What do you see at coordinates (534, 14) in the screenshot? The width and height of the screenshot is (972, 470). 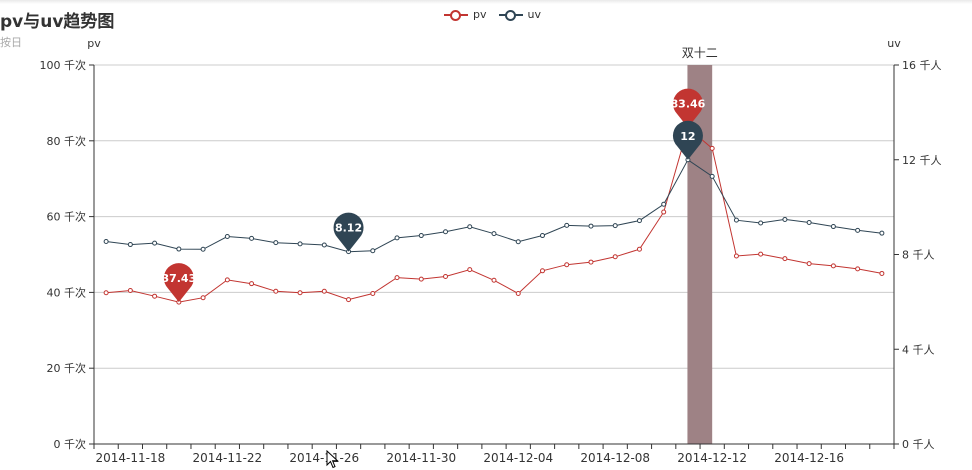 I see `legend-label-uv: uv` at bounding box center [534, 14].